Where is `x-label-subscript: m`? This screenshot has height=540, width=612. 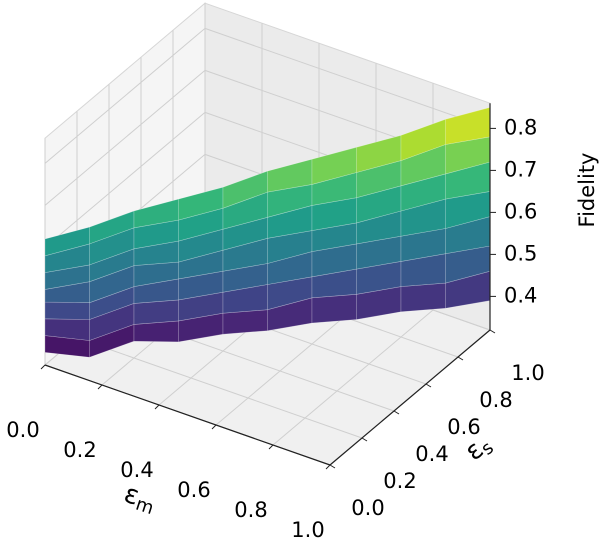
x-label-subscript: m is located at coordinates (144, 506).